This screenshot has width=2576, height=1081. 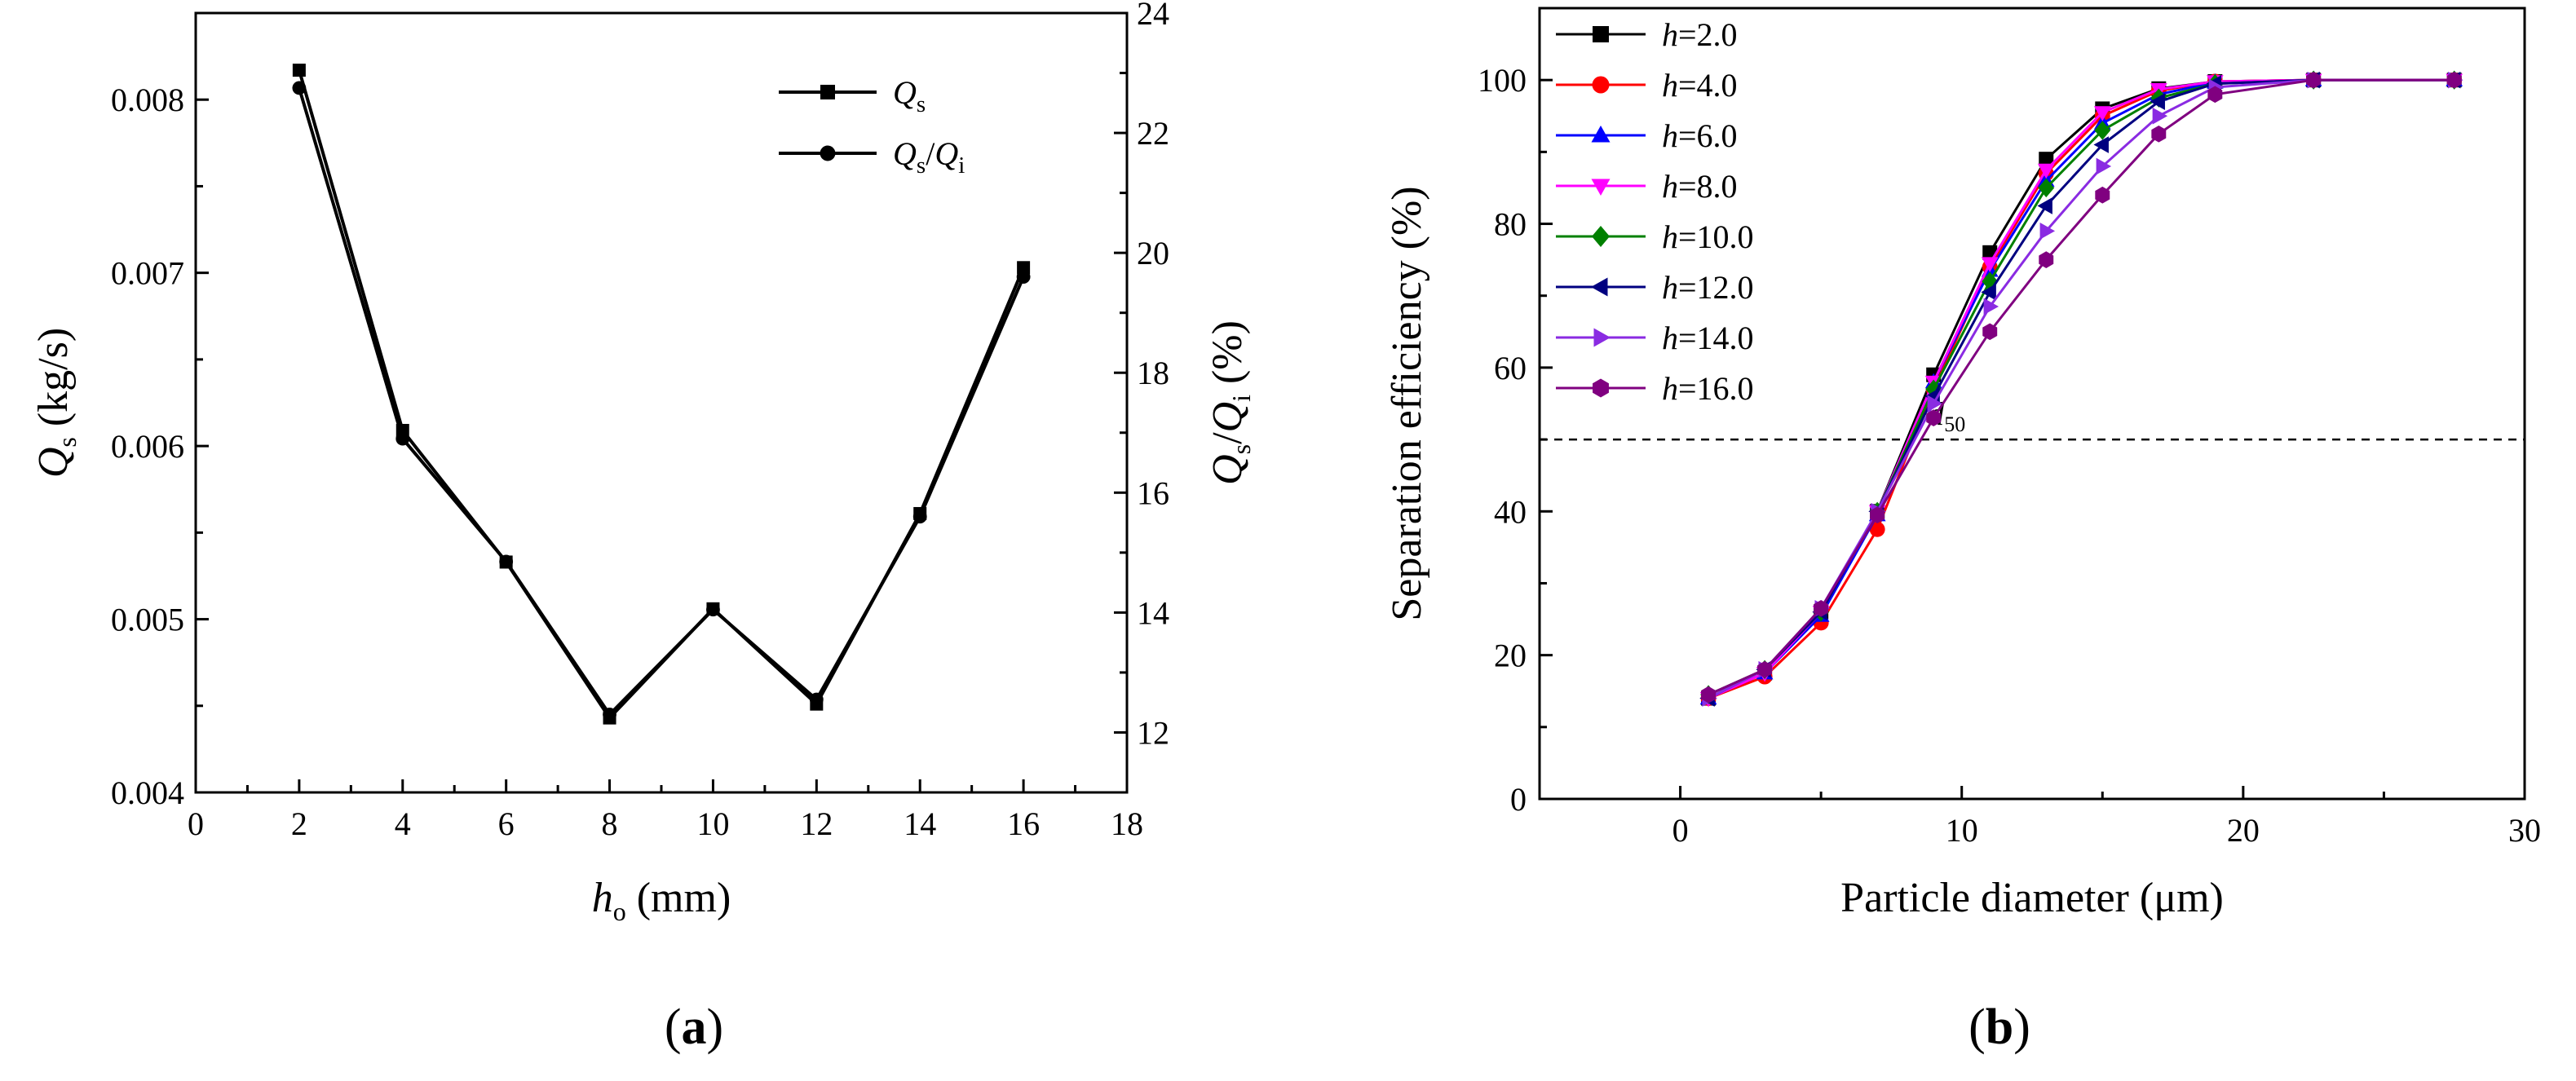 What do you see at coordinates (929, 157) in the screenshot?
I see `panel-a-legend-label: Qs/Qi` at bounding box center [929, 157].